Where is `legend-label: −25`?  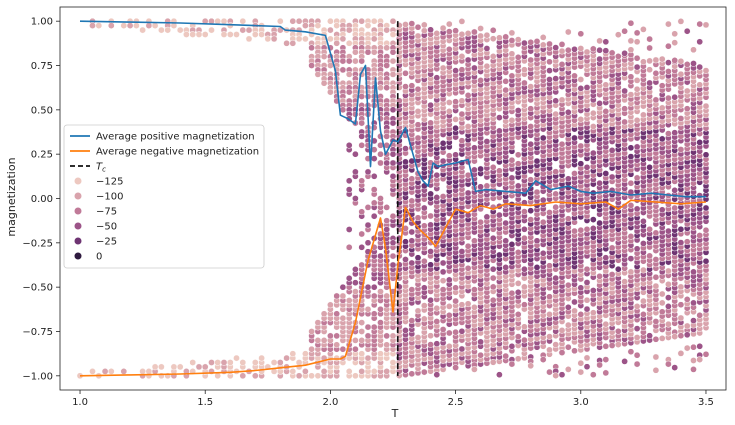 legend-label: −25 is located at coordinates (106, 242).